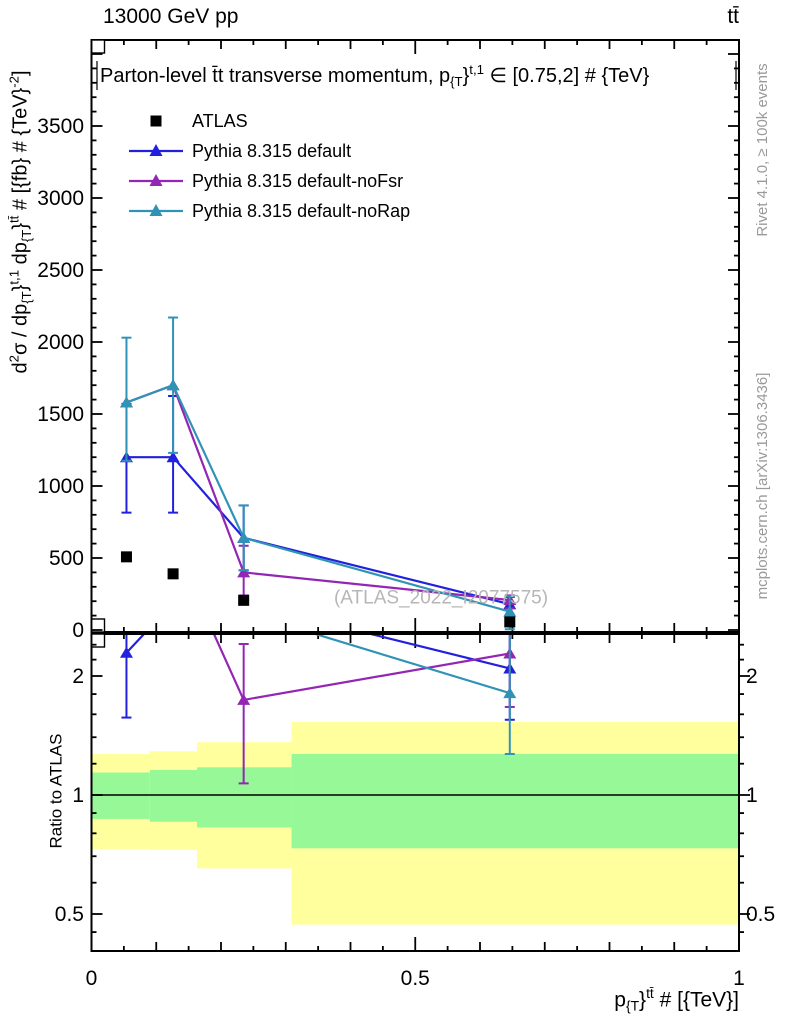 The height and width of the screenshot is (1024, 786). I want to click on ratio-y-tick-label-left: 0.5, so click(69, 914).